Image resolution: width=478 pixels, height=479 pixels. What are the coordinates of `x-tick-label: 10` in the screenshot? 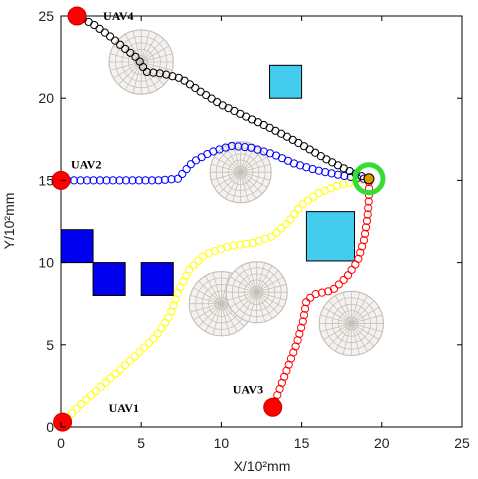 It's located at (222, 443).